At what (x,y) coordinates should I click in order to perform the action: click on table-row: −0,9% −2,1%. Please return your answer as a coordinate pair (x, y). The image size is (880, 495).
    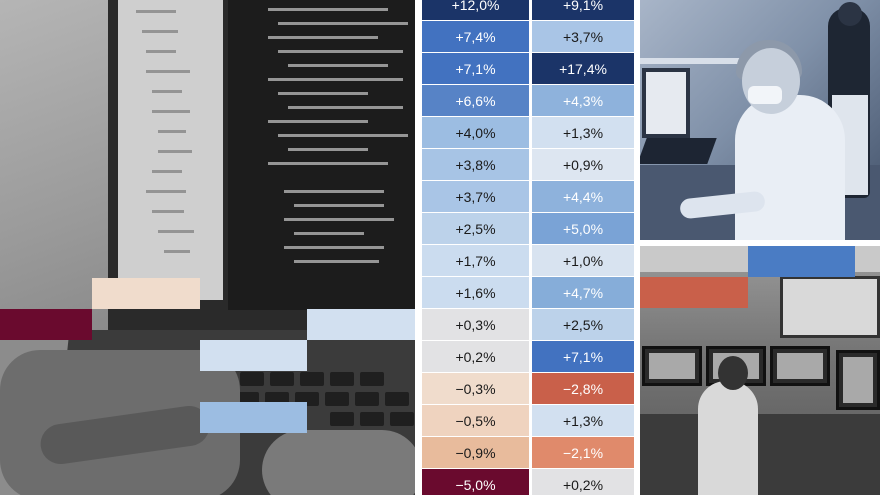
    Looking at the image, I should click on (528, 453).